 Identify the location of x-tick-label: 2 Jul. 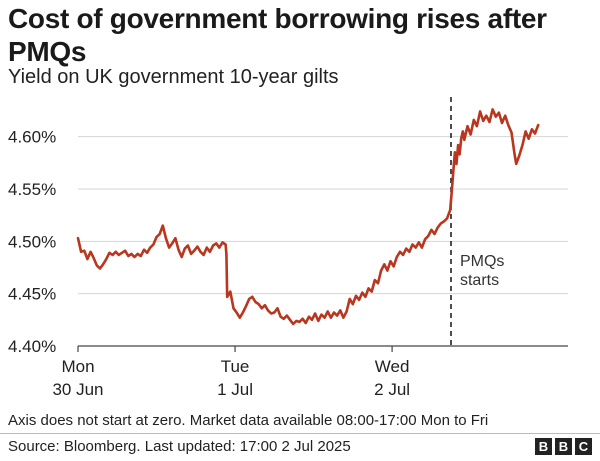
(392, 389).